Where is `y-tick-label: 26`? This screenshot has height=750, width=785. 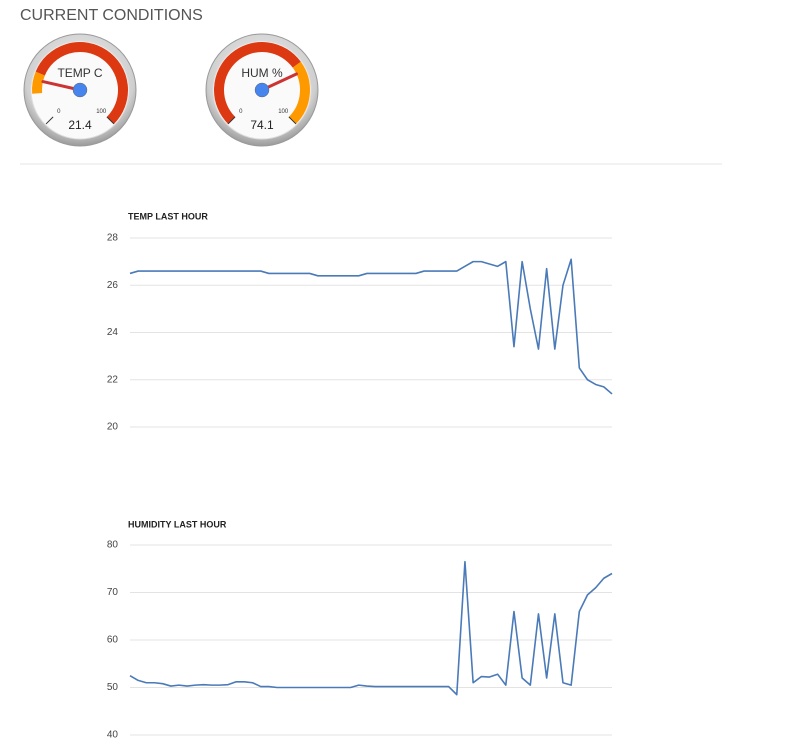
y-tick-label: 26 is located at coordinates (113, 285).